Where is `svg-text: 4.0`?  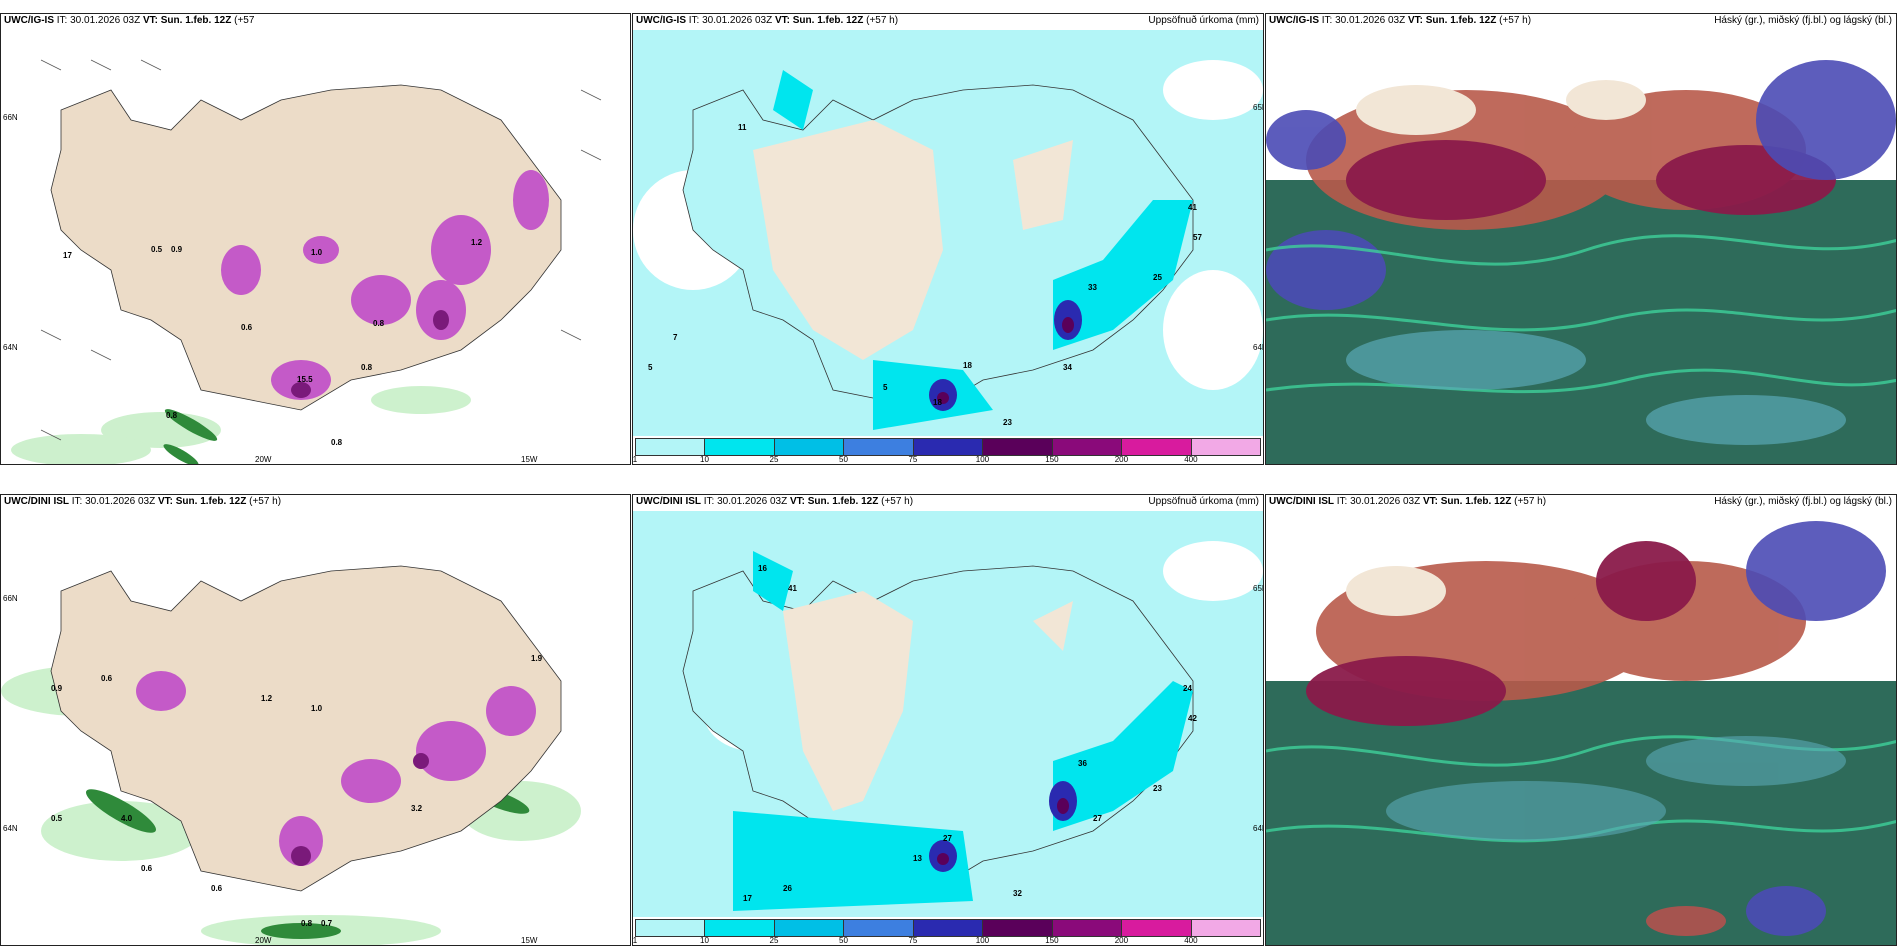 svg-text: 4.0 is located at coordinates (127, 818).